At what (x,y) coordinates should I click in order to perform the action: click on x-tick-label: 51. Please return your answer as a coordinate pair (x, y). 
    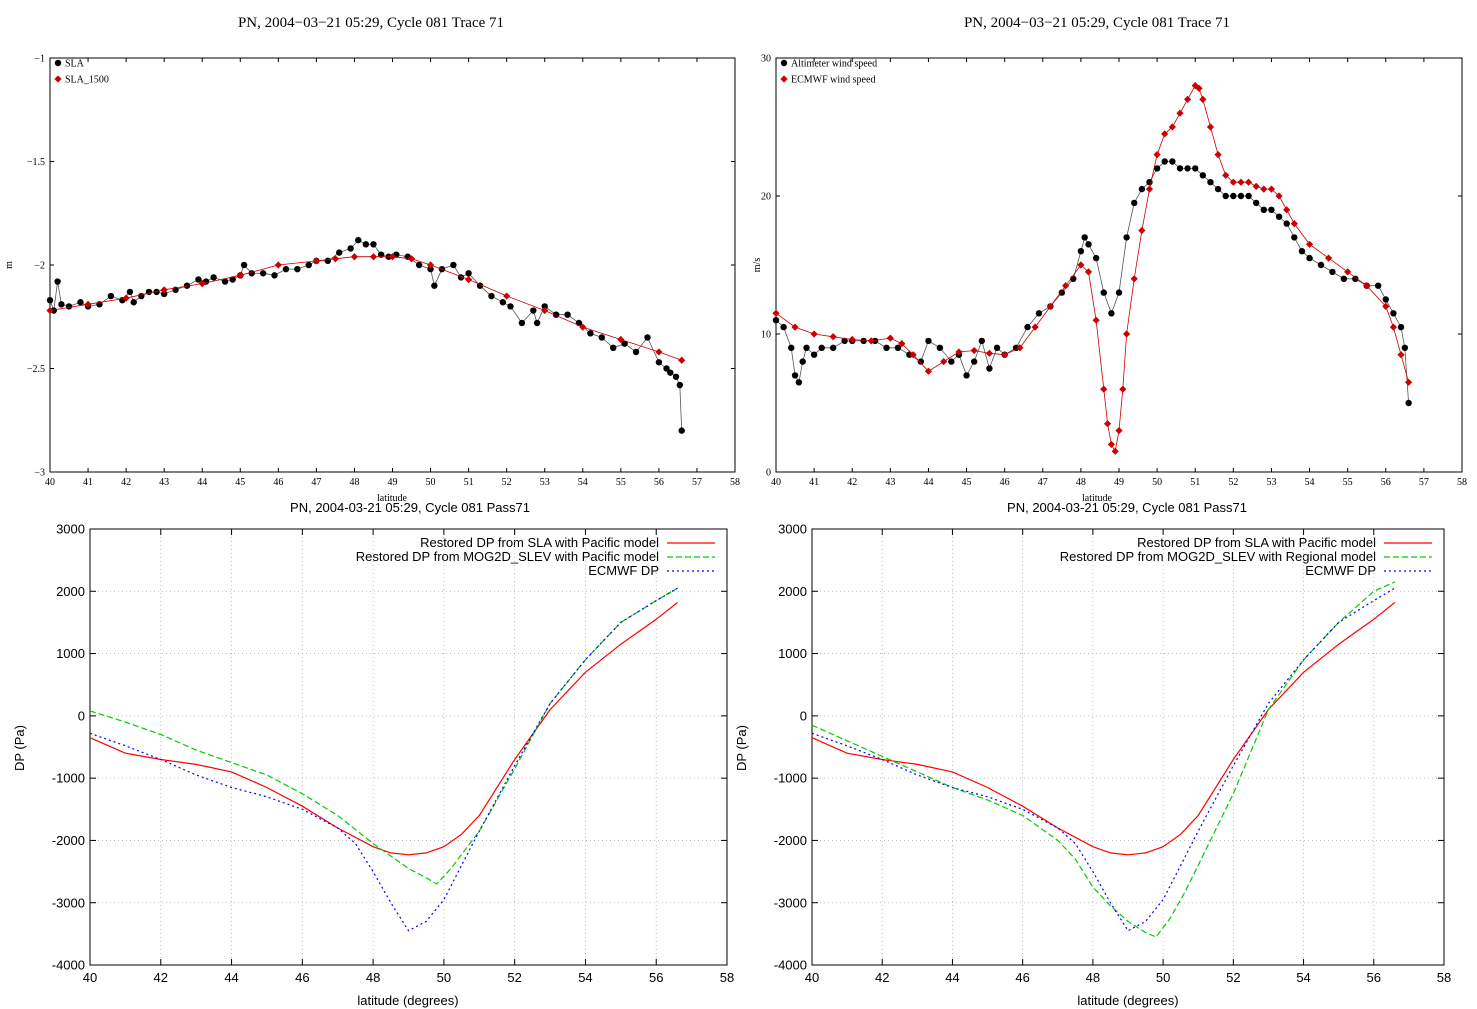
    Looking at the image, I should click on (1195, 482).